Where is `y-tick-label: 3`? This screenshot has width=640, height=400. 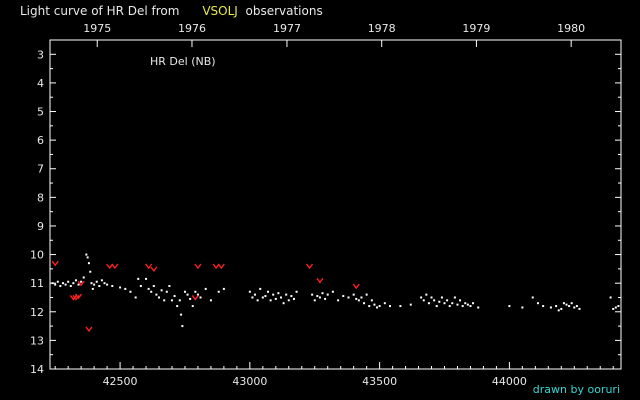
y-tick-label: 3 is located at coordinates (40, 54).